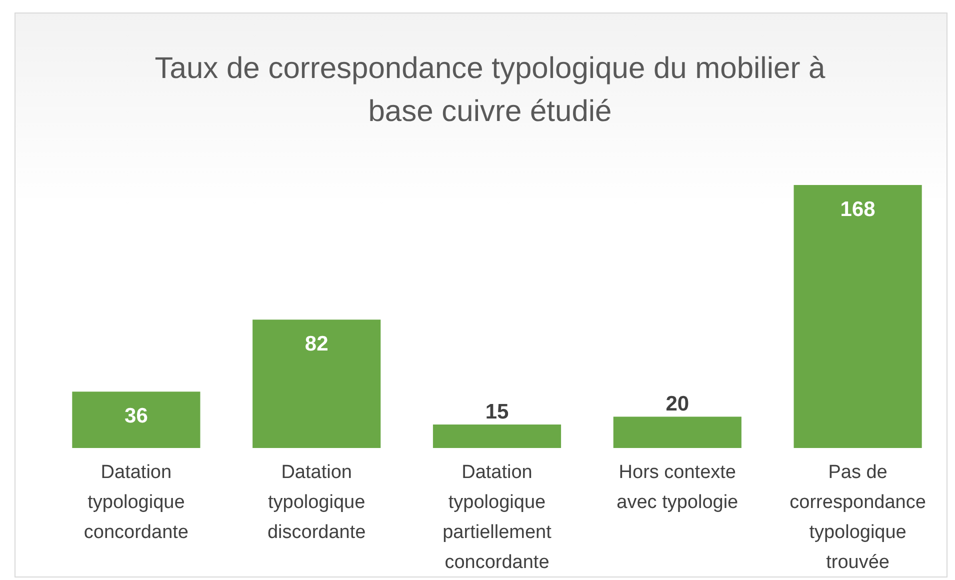 This screenshot has width=955, height=580. I want to click on chart-title: Taux de correspondance typologique du mobilier à base cuivre étudié, so click(490, 90).